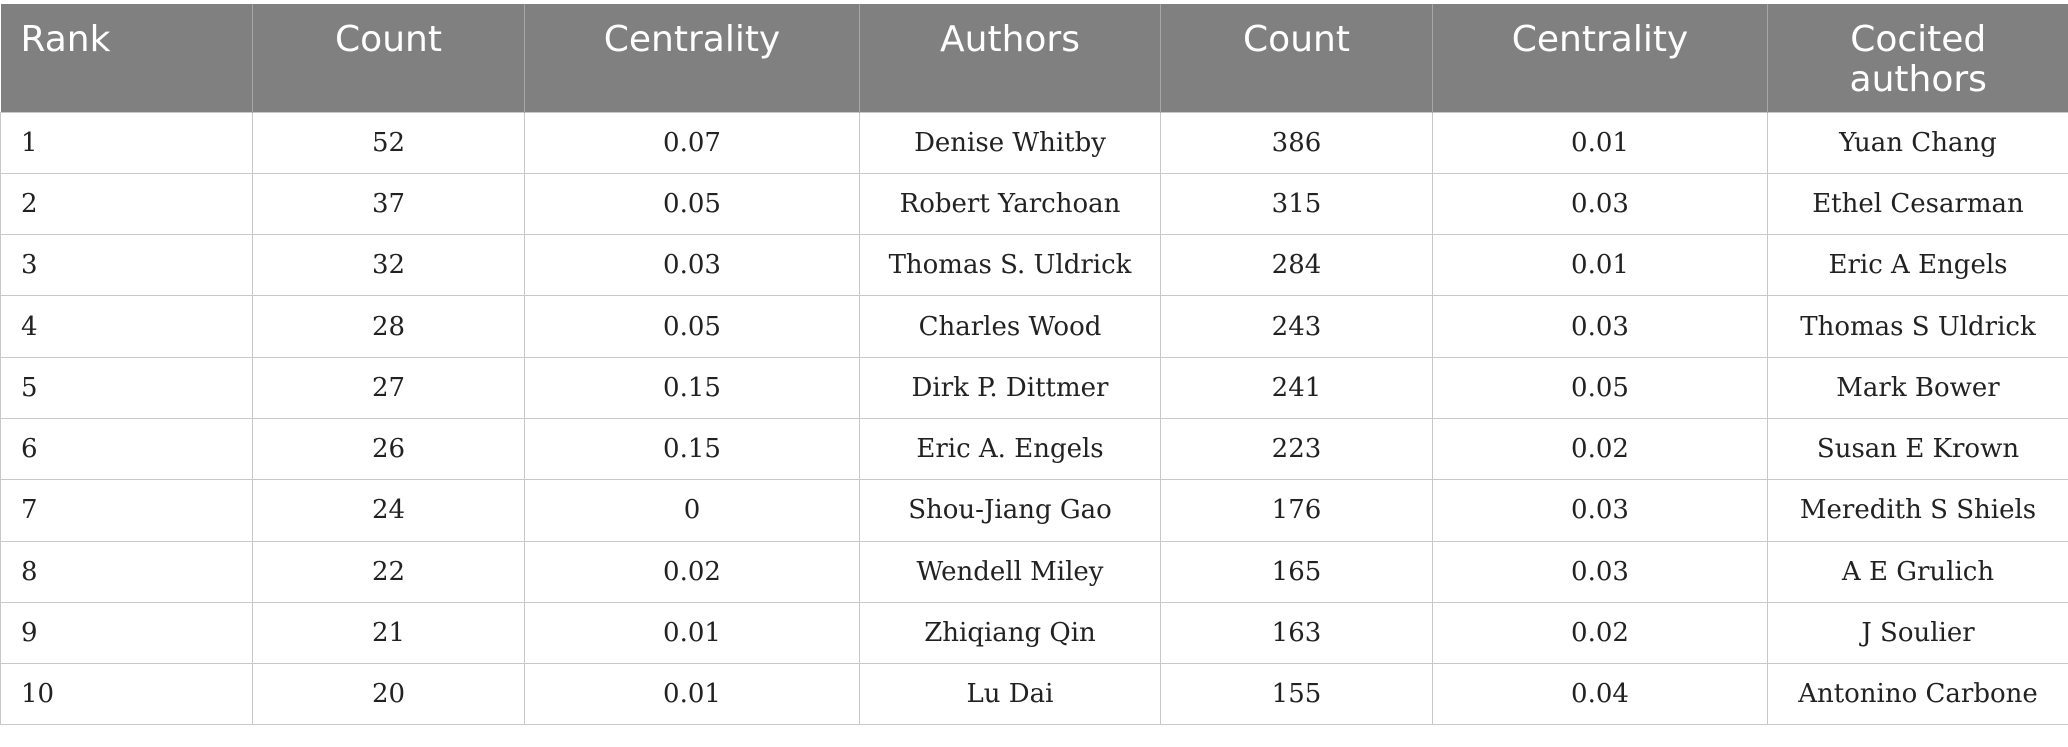 The image size is (2068, 747). What do you see at coordinates (126, 449) in the screenshot?
I see `cell-rank: 6` at bounding box center [126, 449].